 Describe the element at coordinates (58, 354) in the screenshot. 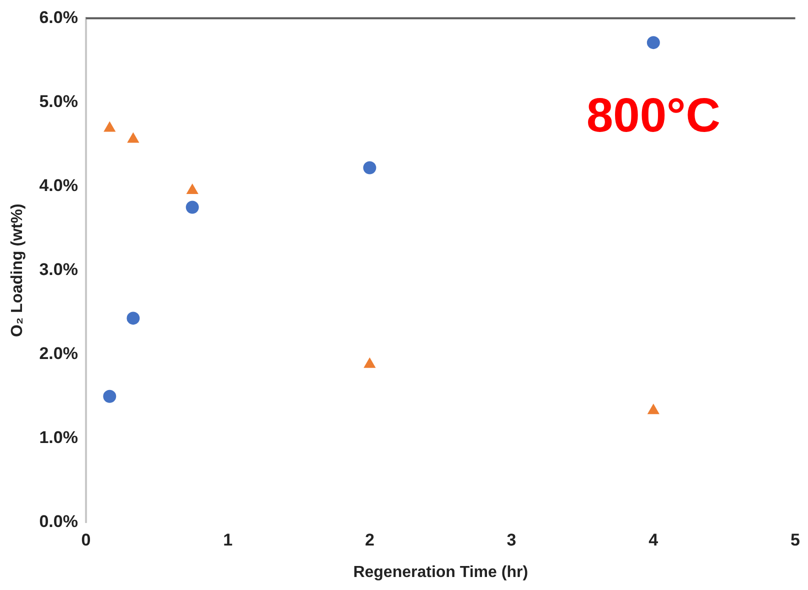

I see `y-tick-label: 2.0%` at that location.